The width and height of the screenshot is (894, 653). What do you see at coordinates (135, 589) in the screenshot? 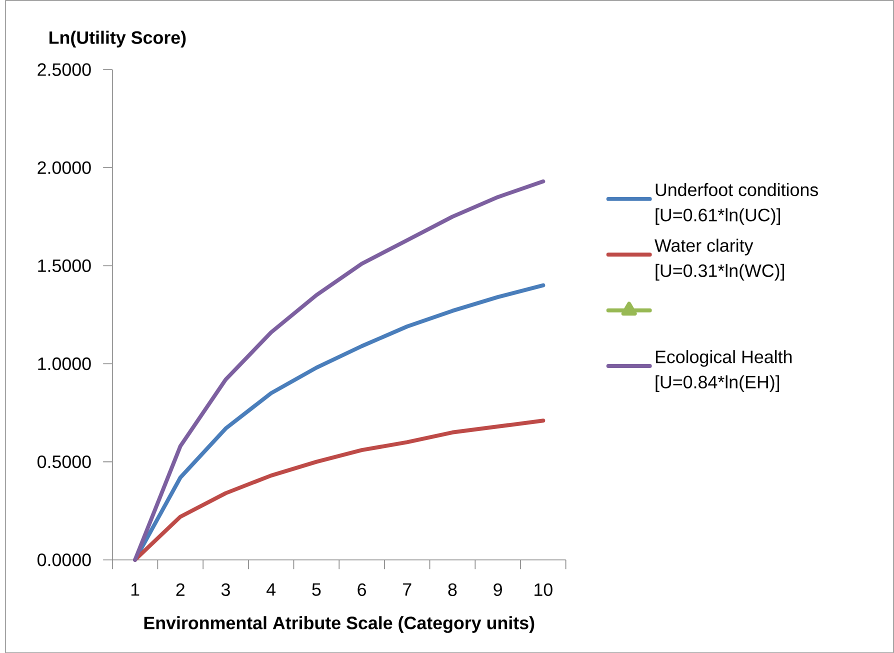
I see `x-tick-label: 1` at bounding box center [135, 589].